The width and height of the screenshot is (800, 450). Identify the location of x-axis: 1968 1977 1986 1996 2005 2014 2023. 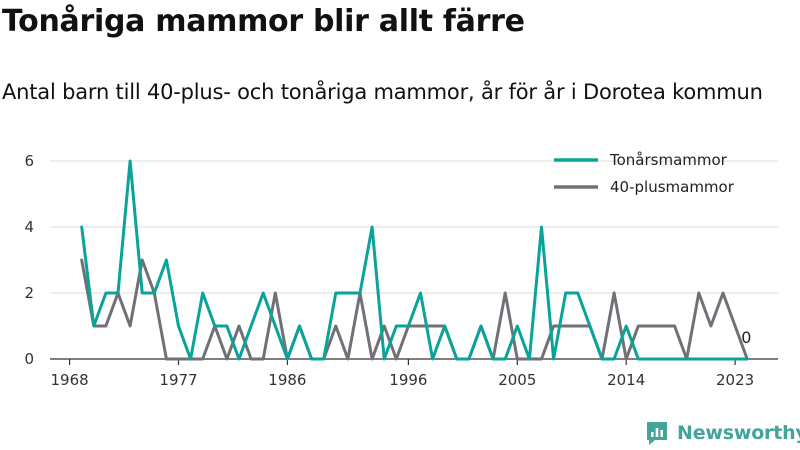
(414, 373).